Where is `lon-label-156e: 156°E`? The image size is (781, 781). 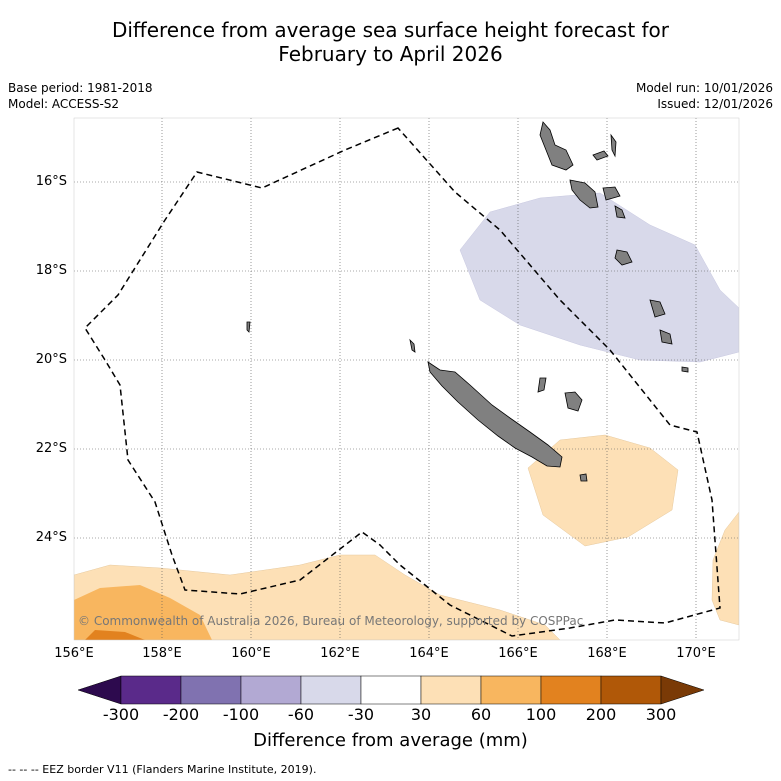
lon-label-156e: 156°E is located at coordinates (74, 653).